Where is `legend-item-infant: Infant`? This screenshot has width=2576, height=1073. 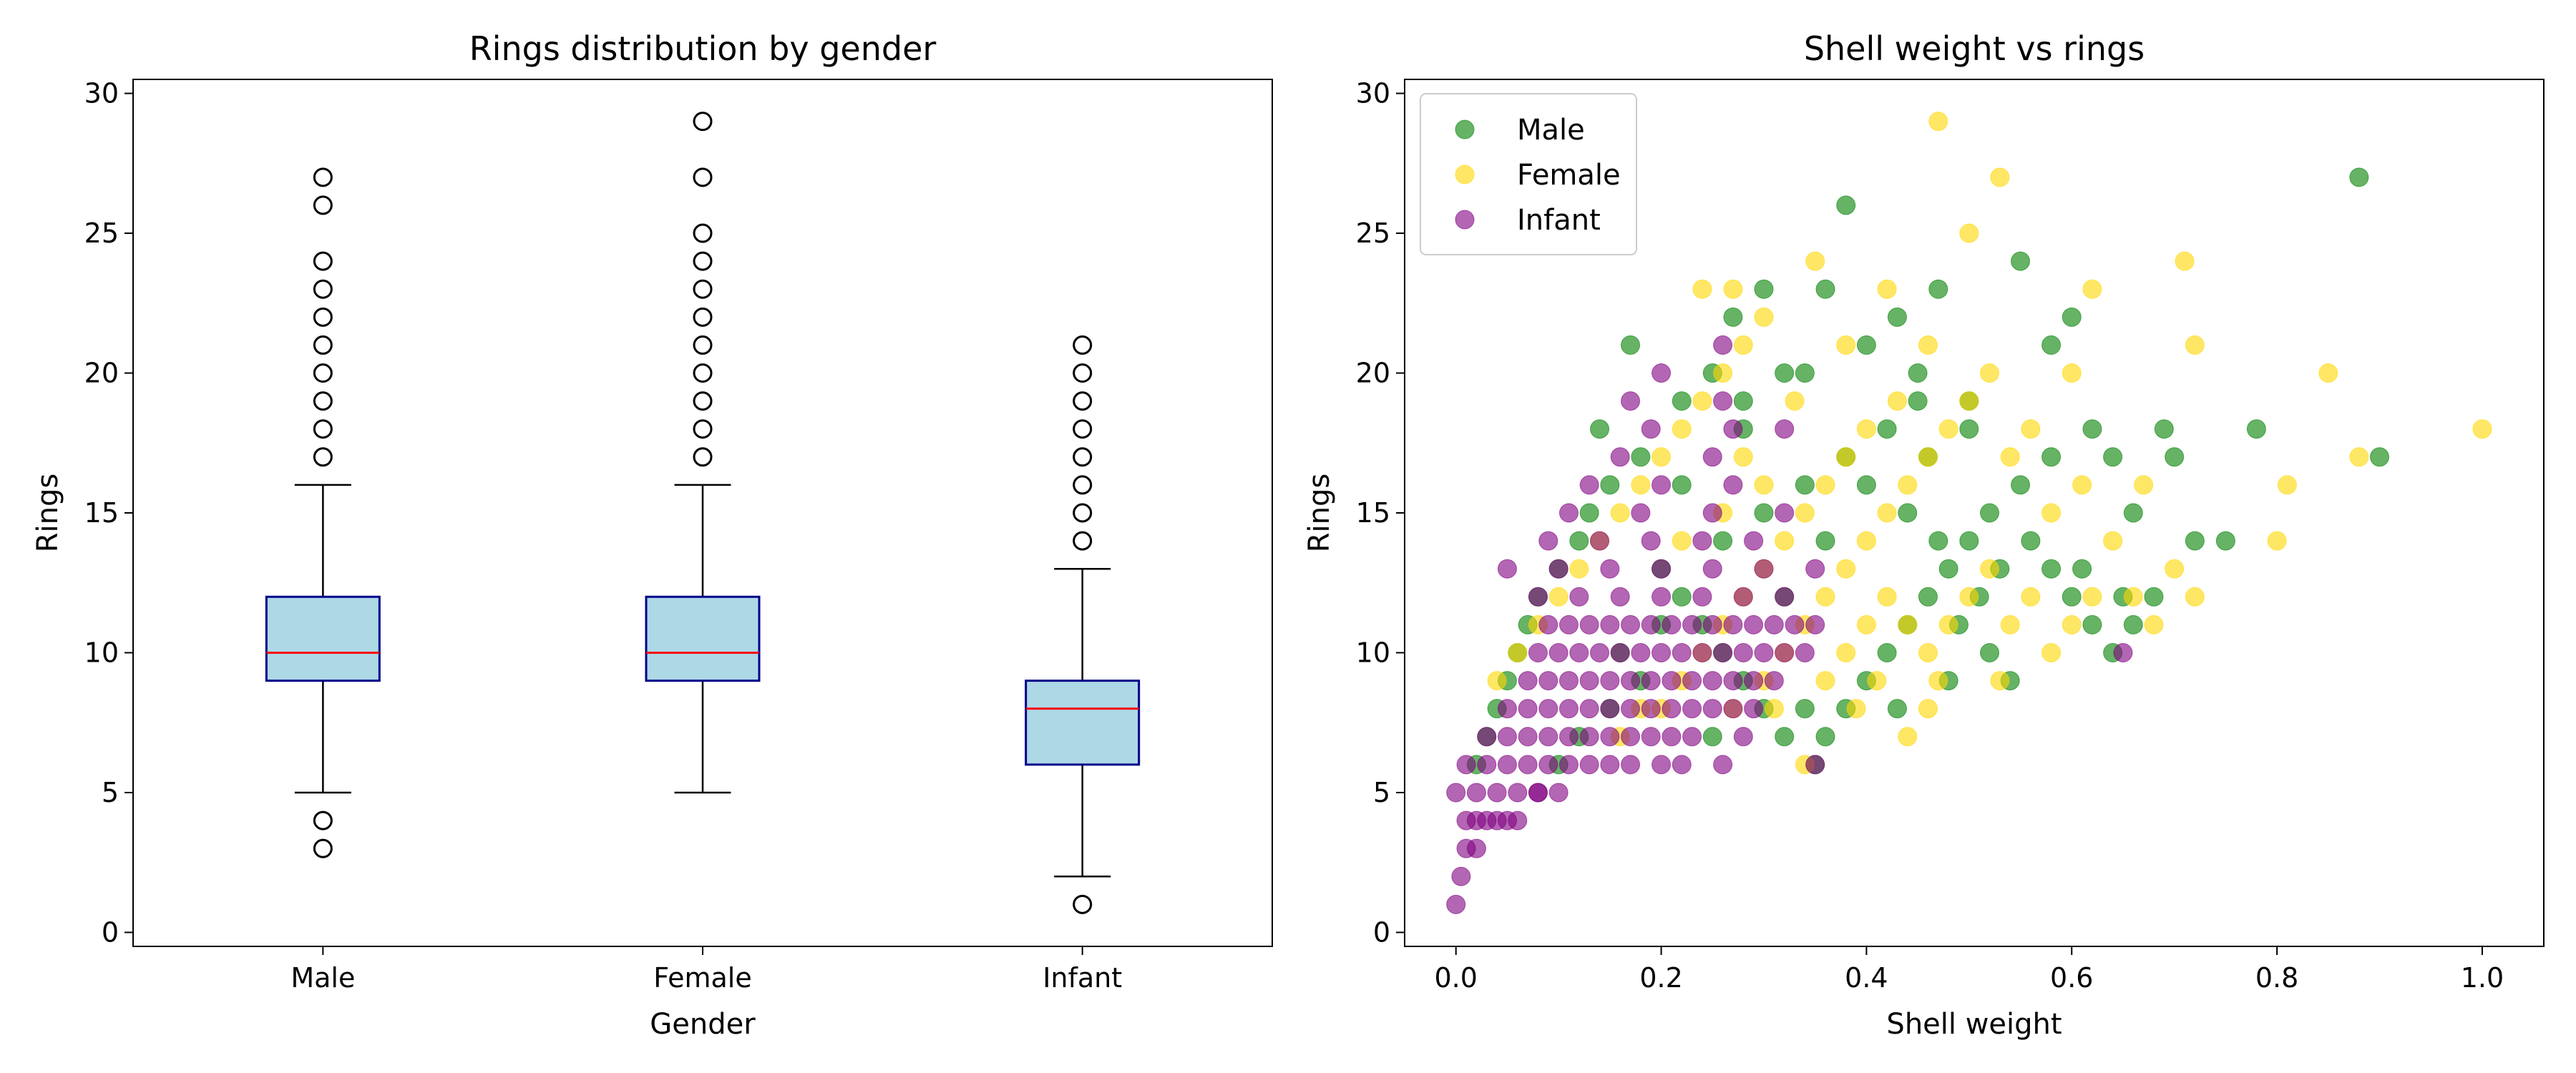 legend-item-infant: Infant is located at coordinates (1528, 220).